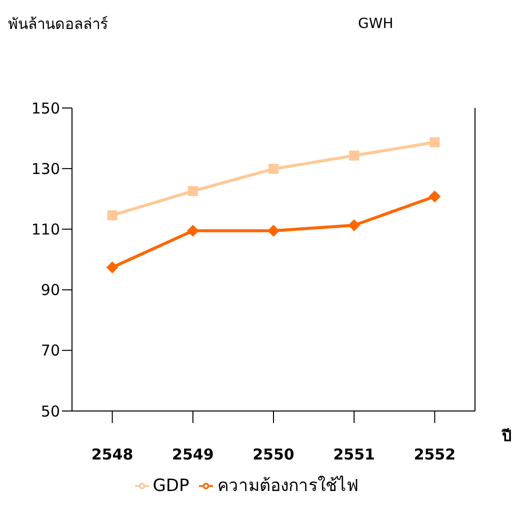 Image resolution: width=513 pixels, height=517 pixels. Describe the element at coordinates (507, 436) in the screenshot. I see `x-axis-title: ปี` at that location.